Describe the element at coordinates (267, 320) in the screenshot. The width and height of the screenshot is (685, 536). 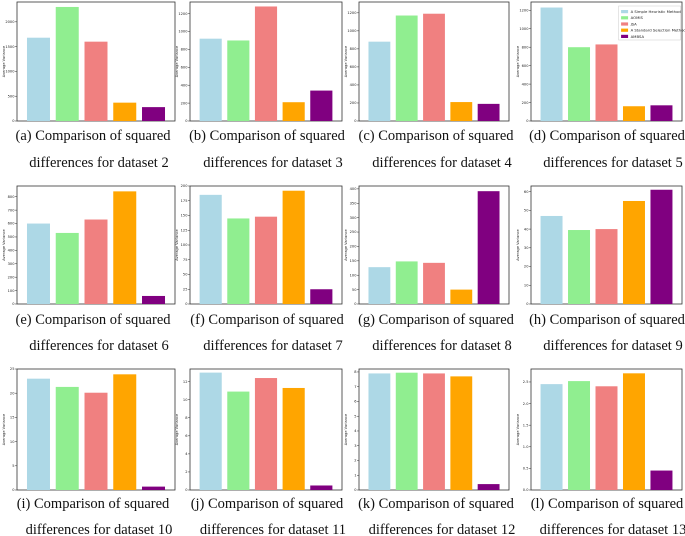
I see `caption-line-1: (f) Comparison of squared` at that location.